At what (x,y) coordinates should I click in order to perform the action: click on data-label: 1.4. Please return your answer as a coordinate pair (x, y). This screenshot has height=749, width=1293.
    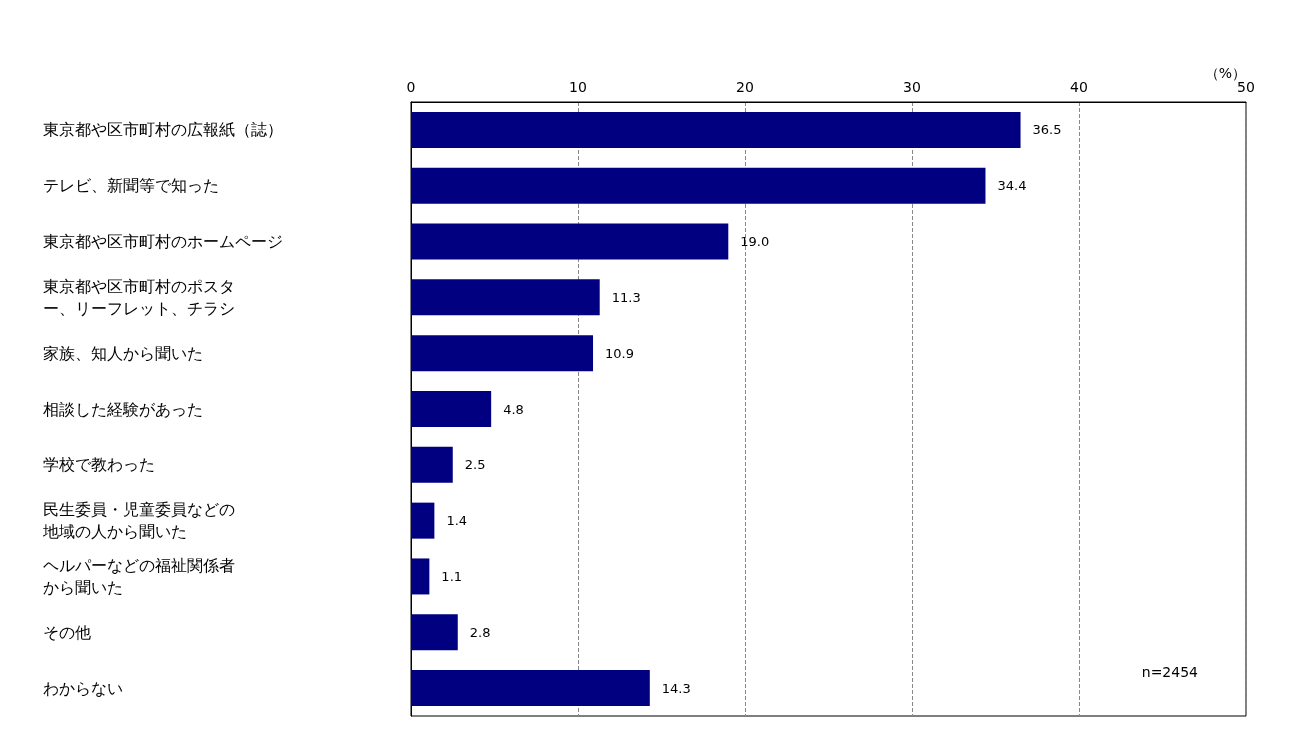
    Looking at the image, I should click on (457, 521).